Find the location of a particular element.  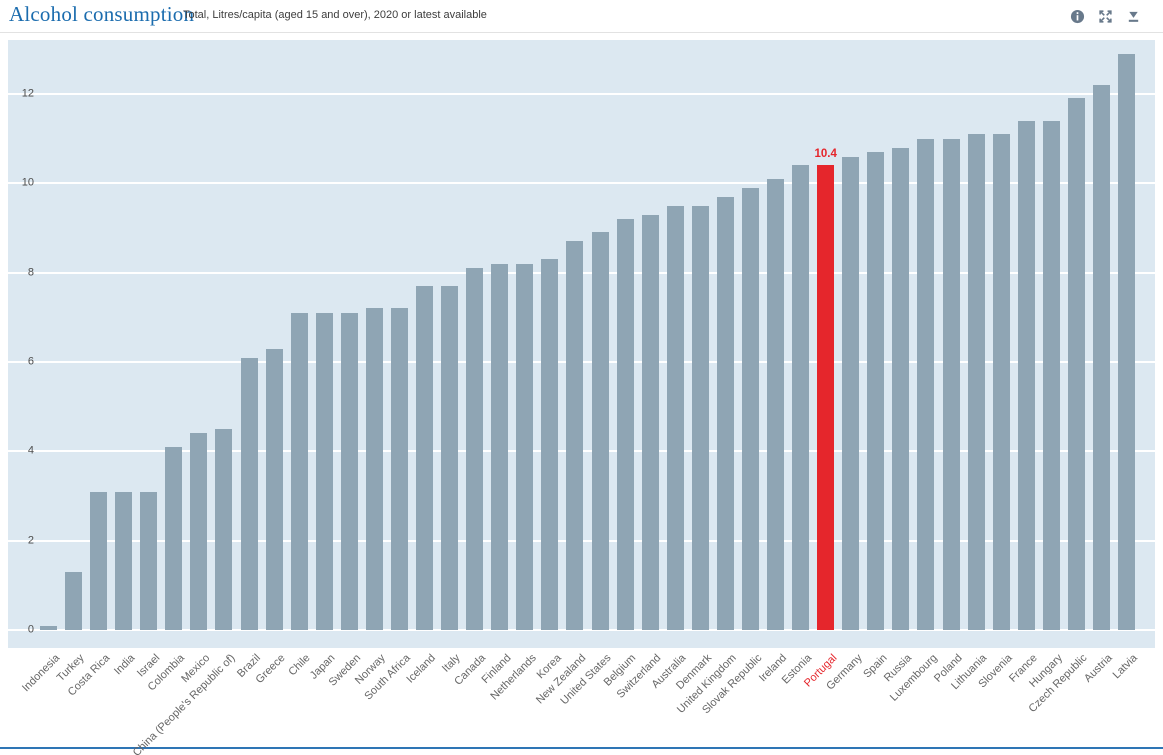

y-axis-tick-label: 0 is located at coordinates (30, 629).